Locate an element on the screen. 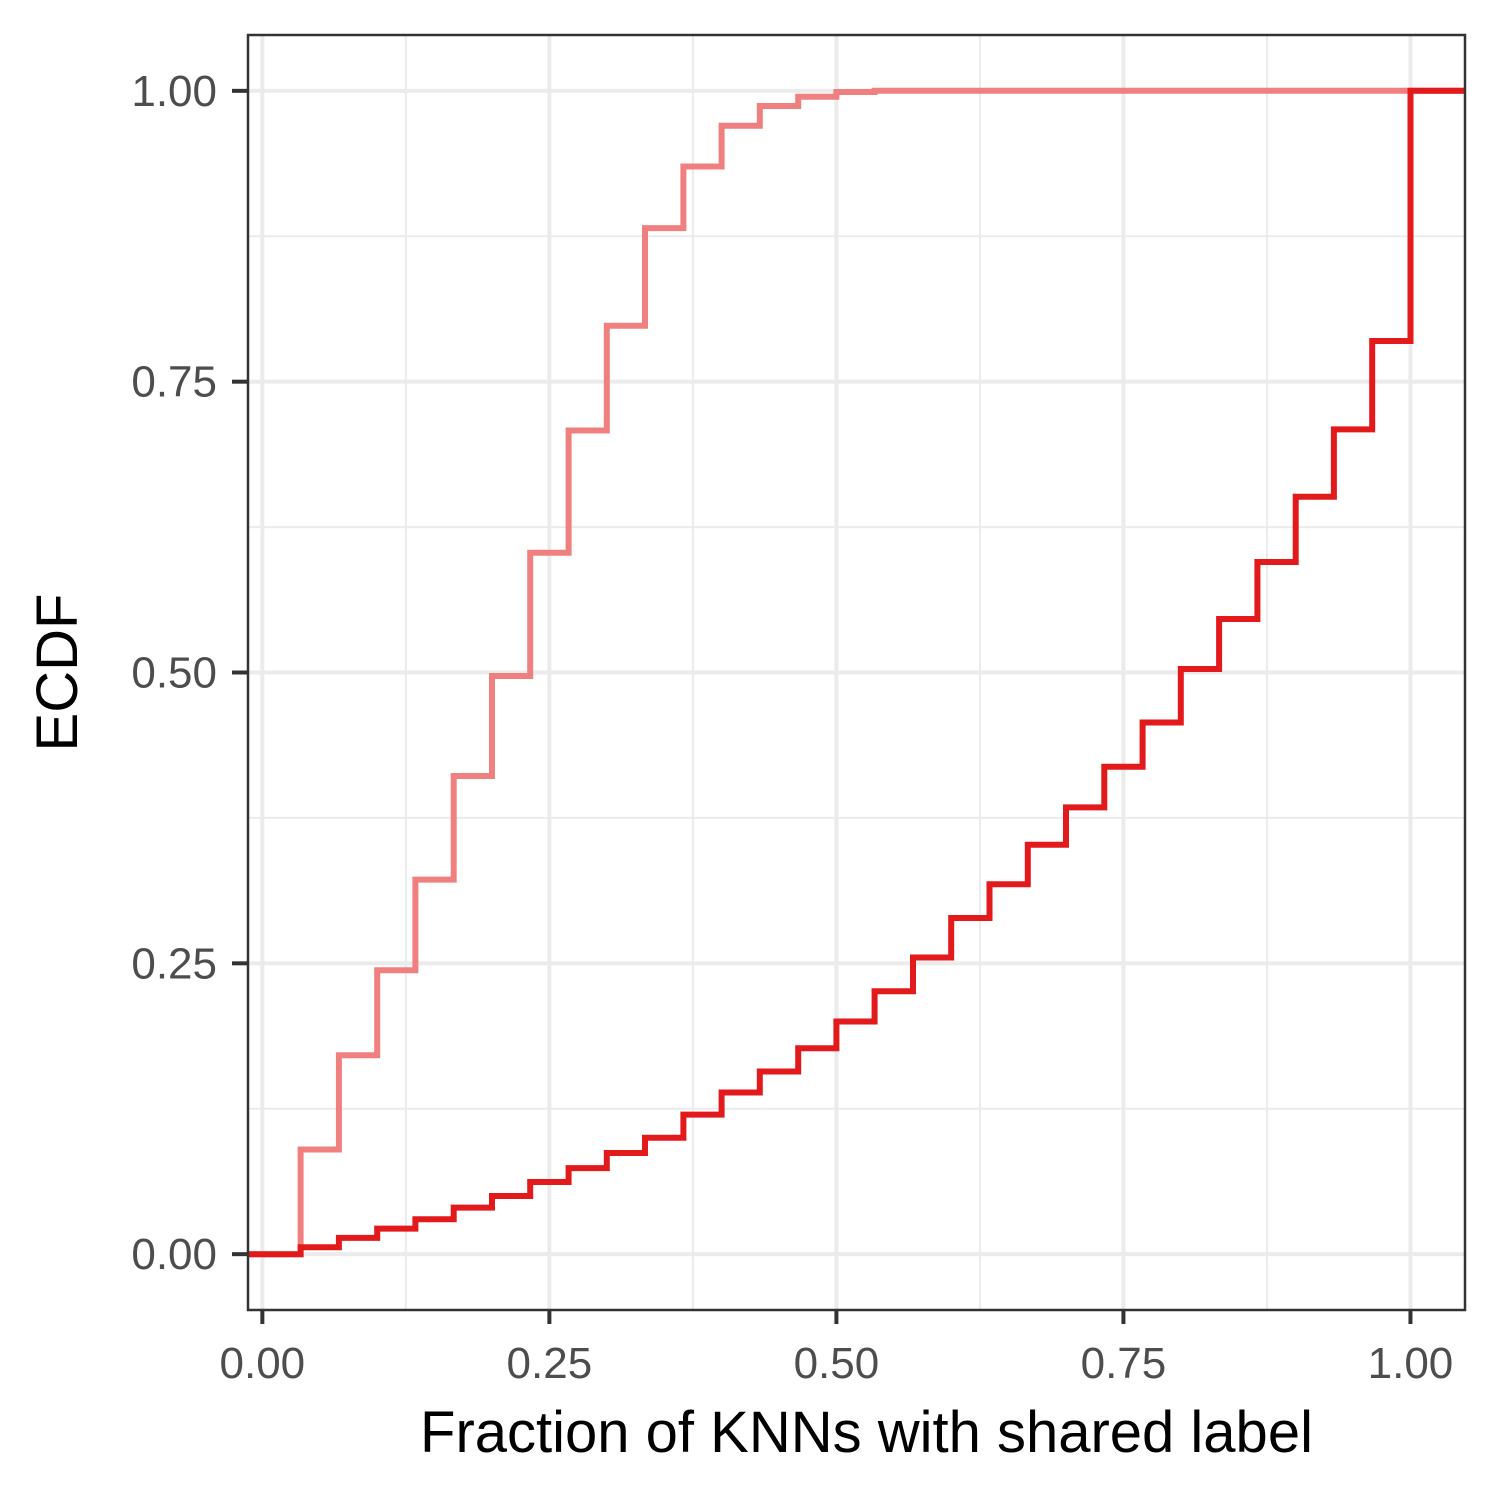 This screenshot has width=1500, height=1500. y-tick-label: 0.75 is located at coordinates (174, 382).